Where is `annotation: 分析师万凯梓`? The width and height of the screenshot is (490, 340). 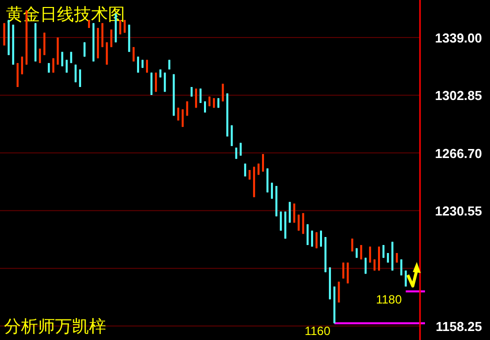
annotation: 分析师万凯梓 is located at coordinates (55, 327).